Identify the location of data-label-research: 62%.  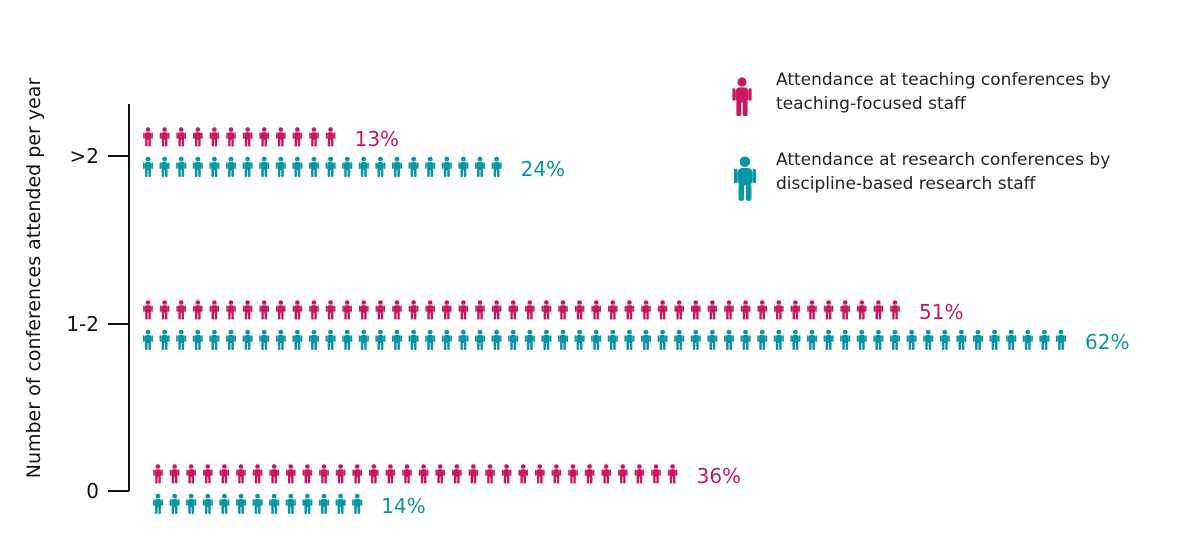
(1107, 342).